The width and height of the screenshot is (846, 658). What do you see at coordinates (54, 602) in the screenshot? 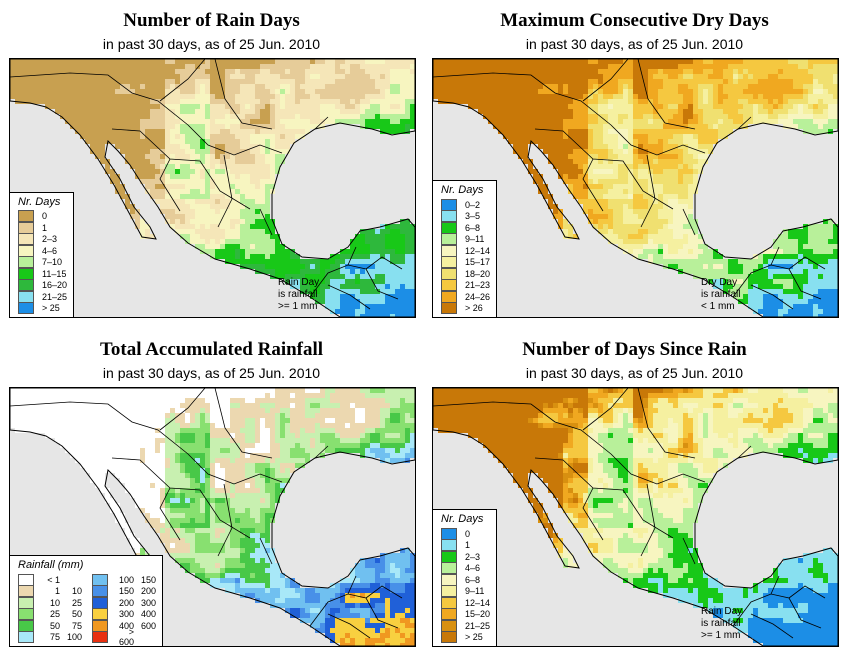
I see `legend-range-low: 10` at bounding box center [54, 602].